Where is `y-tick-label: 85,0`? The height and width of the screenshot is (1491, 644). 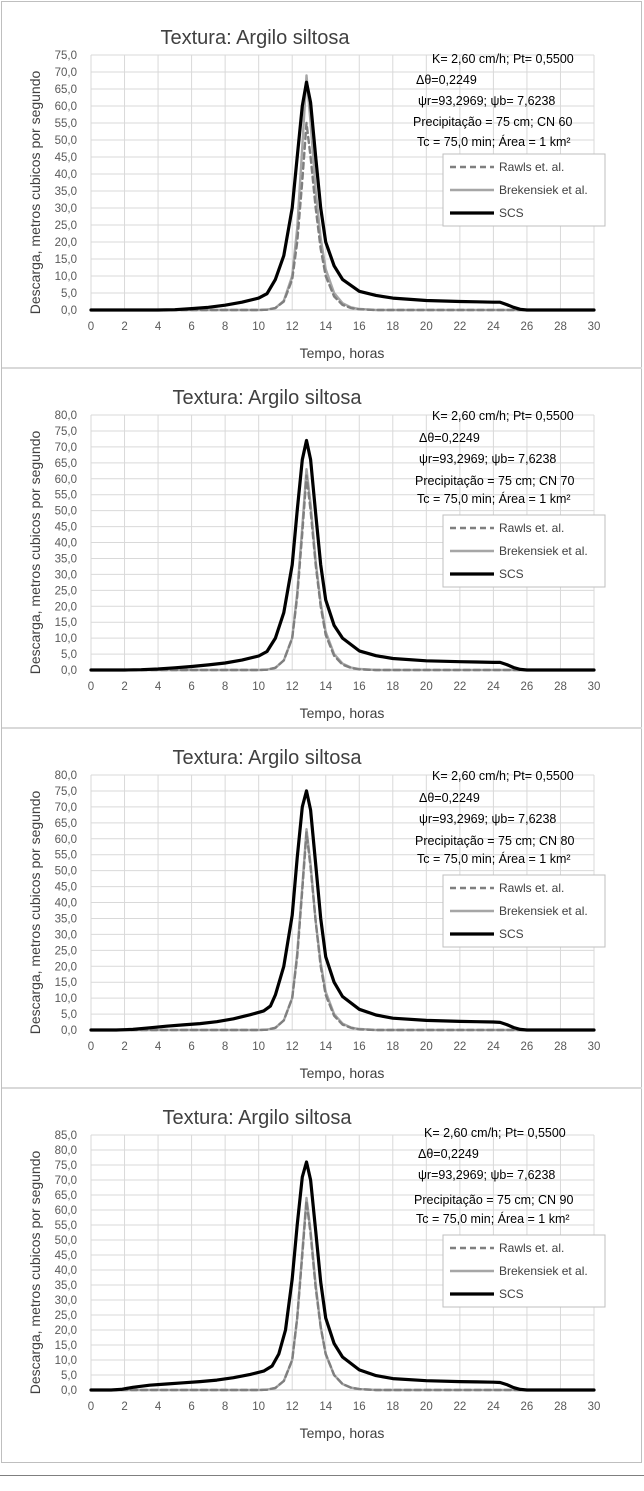
y-tick-label: 85,0 is located at coordinates (66, 1136).